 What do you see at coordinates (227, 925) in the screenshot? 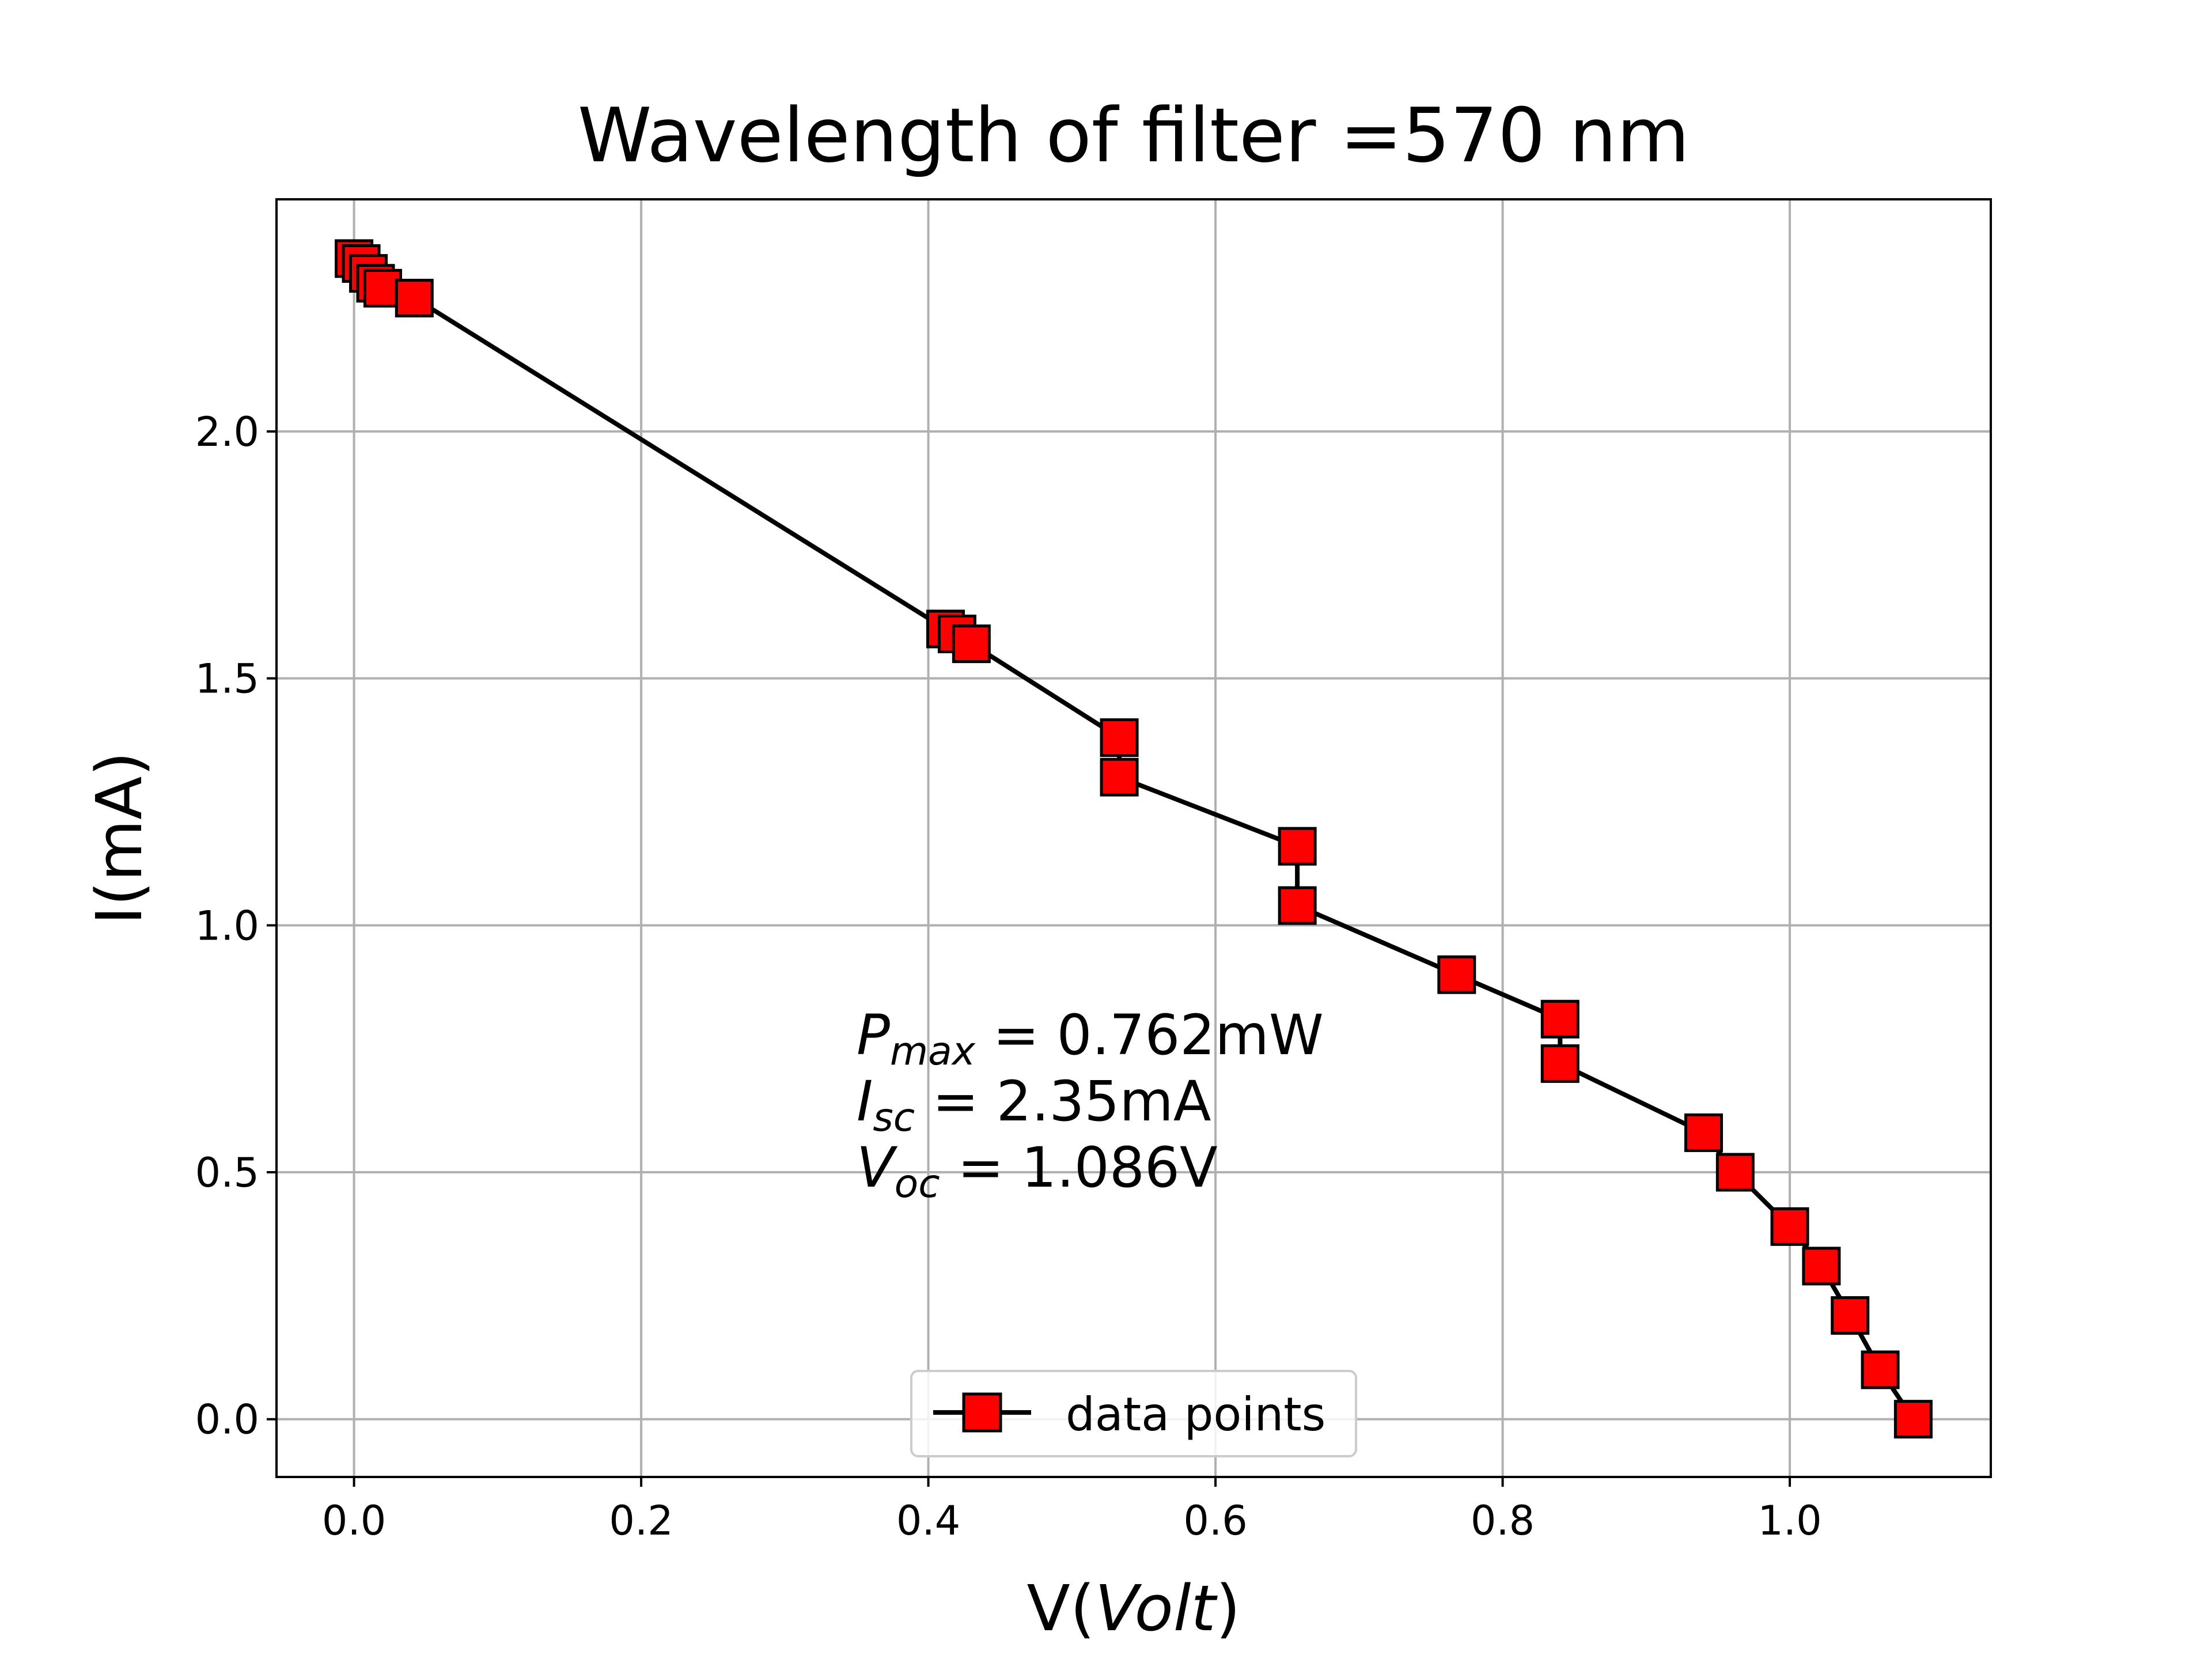
I see `y-tick-label: 1.0` at bounding box center [227, 925].